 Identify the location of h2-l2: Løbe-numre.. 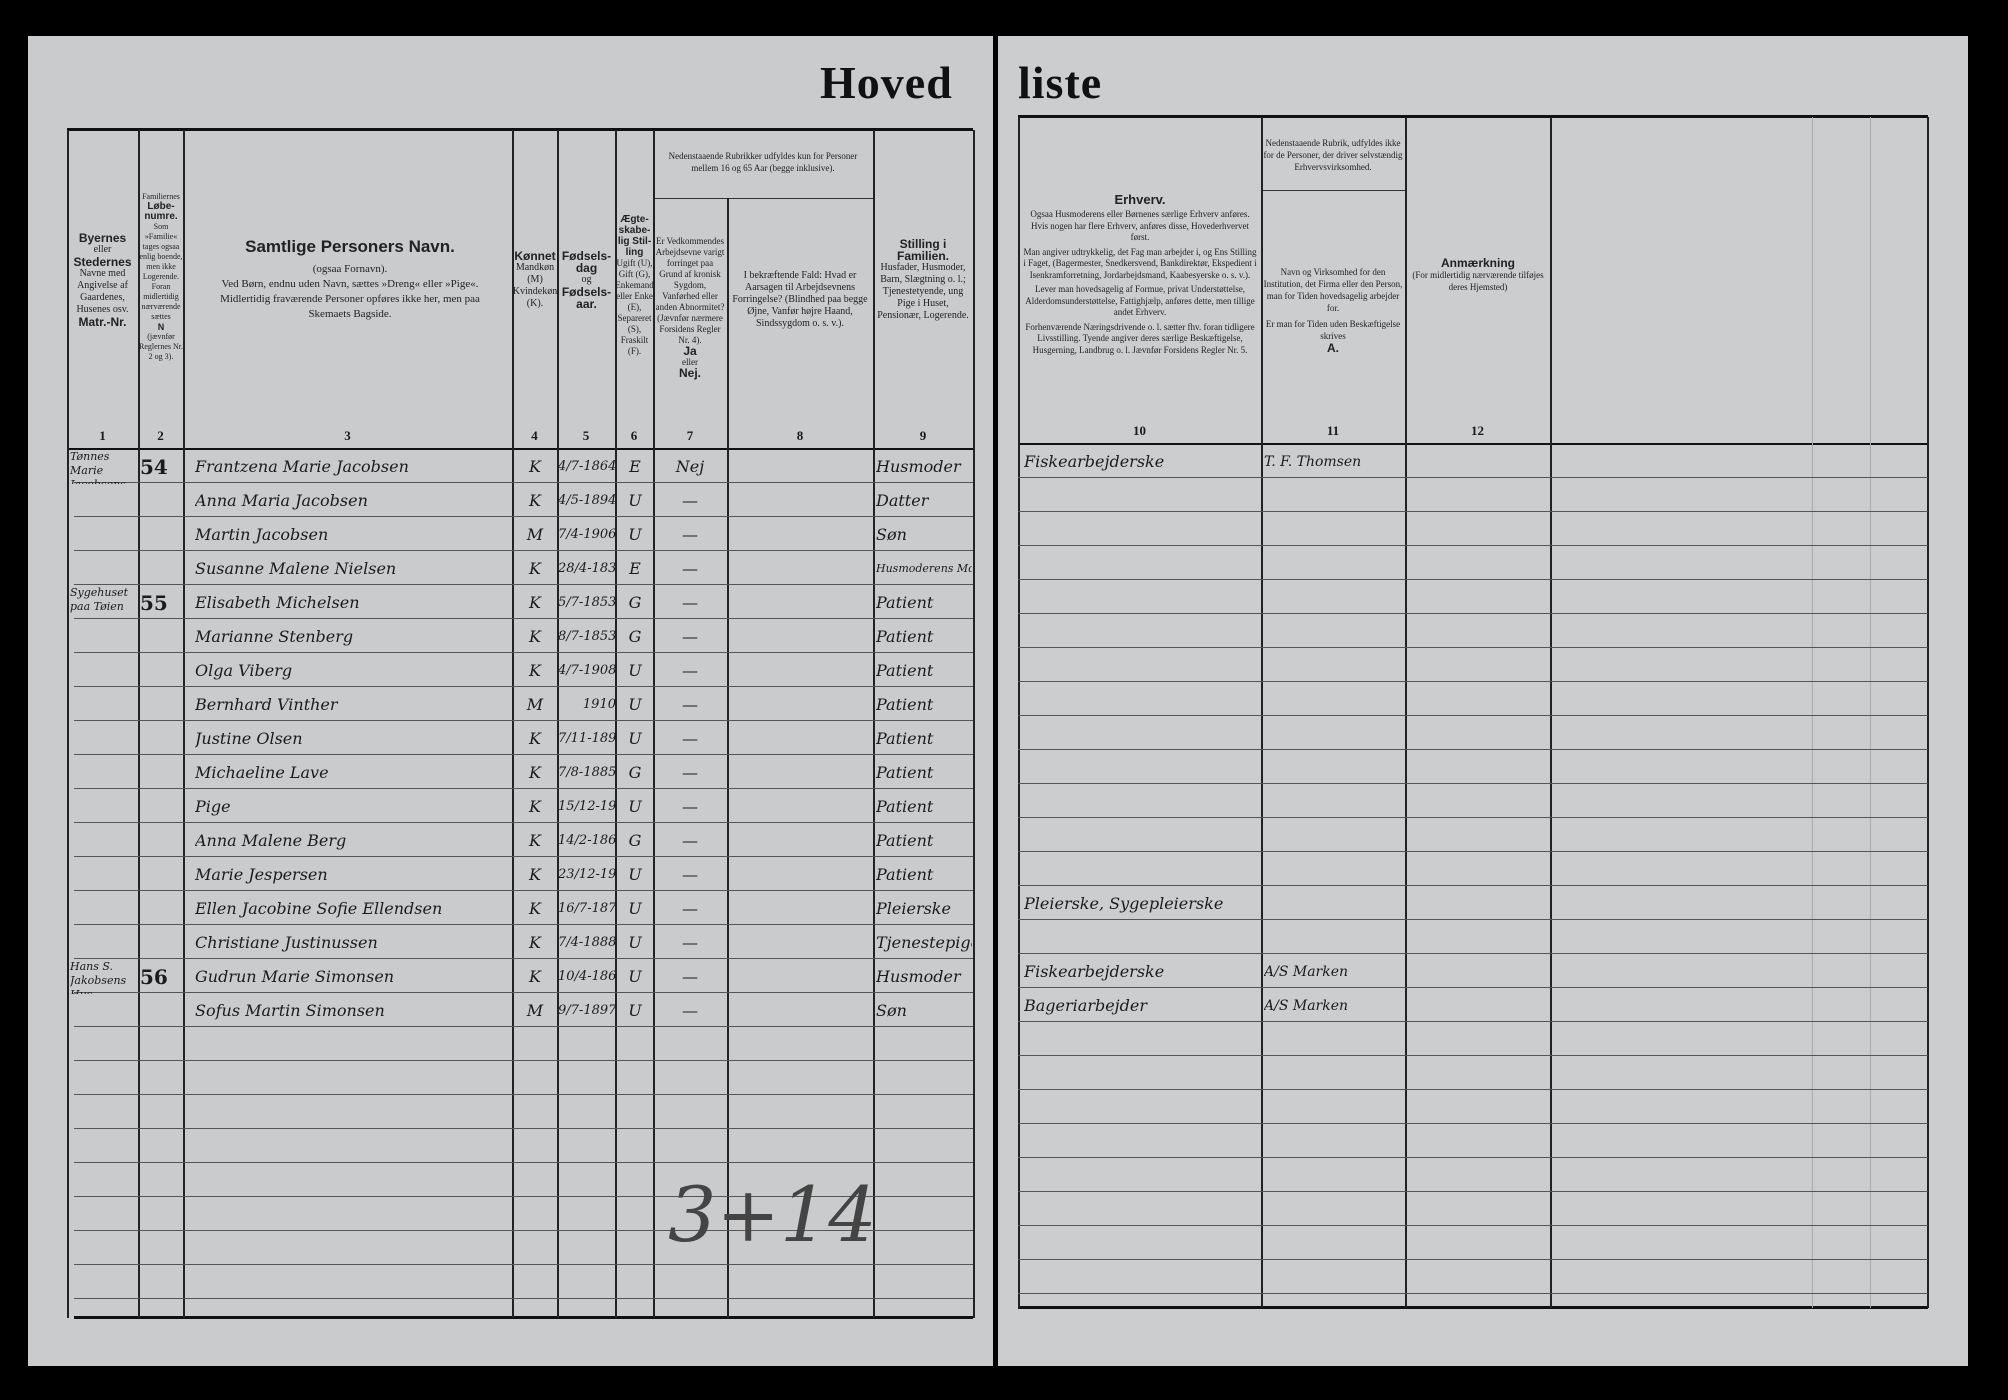
(161, 211).